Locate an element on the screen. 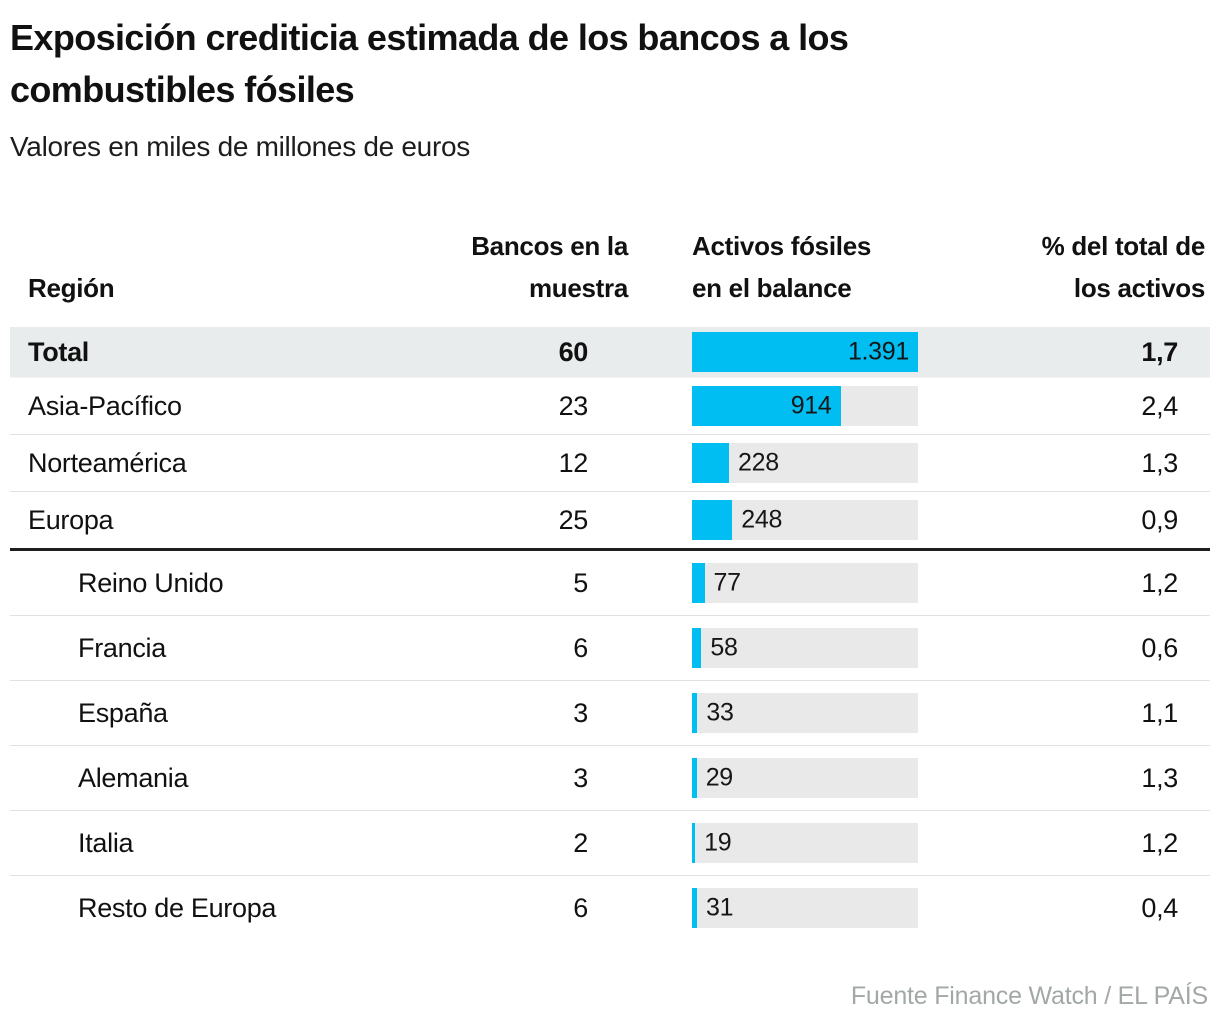  pct-of-assets-value: 0,6 is located at coordinates (1159, 647).